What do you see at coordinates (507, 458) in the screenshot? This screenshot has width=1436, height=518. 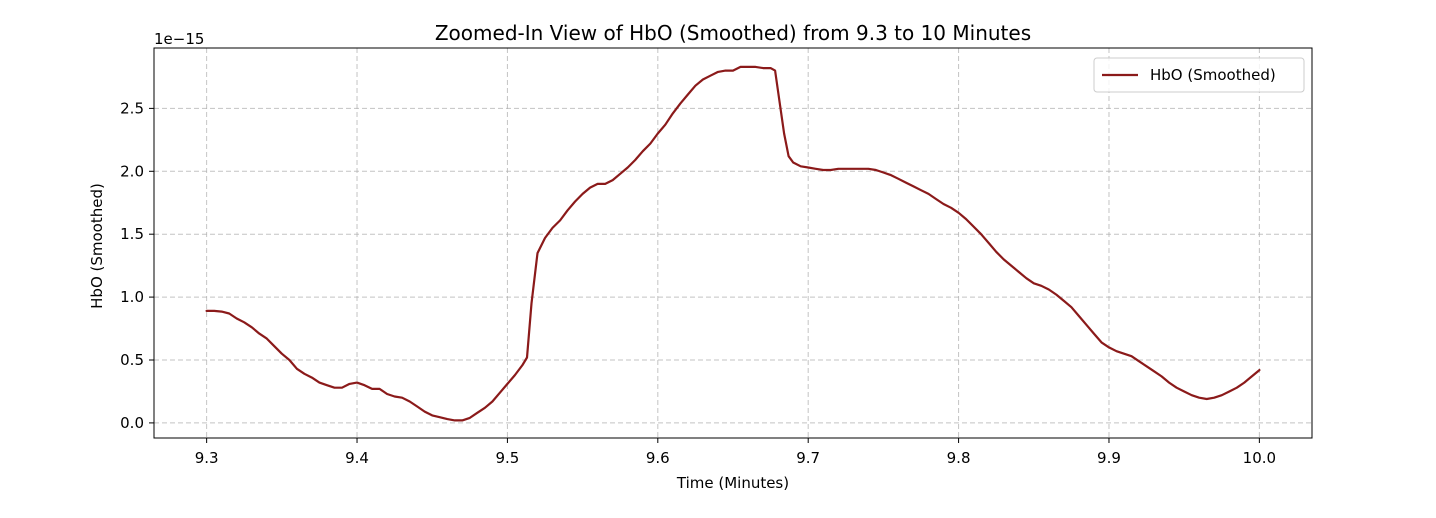 I see `x-tick-label: 9.5` at bounding box center [507, 458].